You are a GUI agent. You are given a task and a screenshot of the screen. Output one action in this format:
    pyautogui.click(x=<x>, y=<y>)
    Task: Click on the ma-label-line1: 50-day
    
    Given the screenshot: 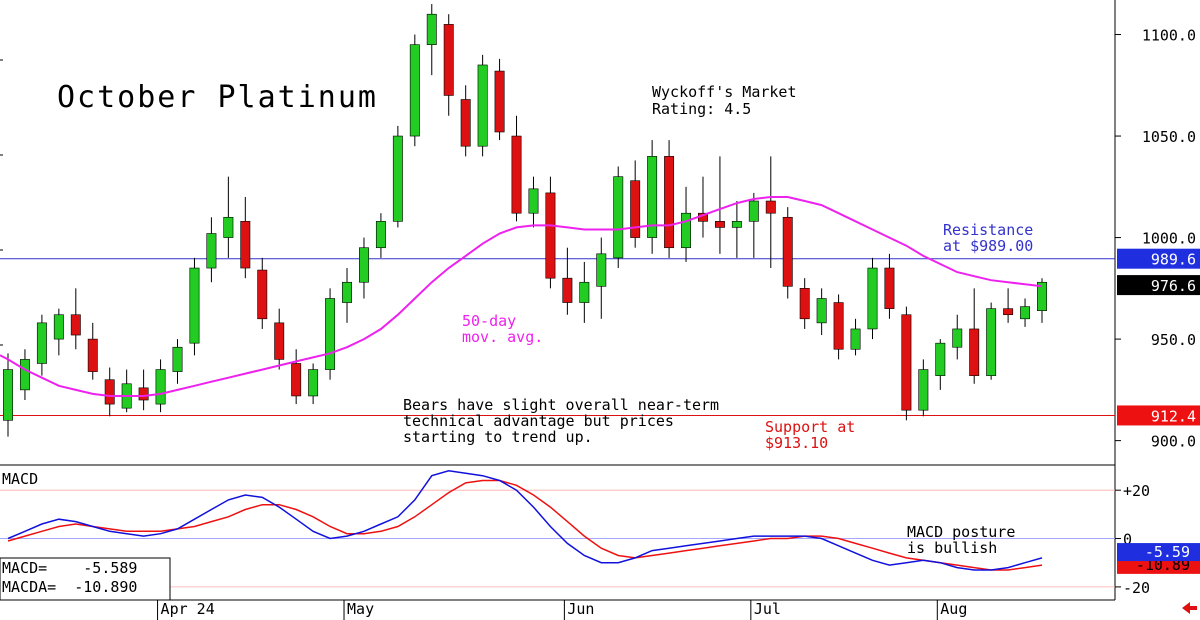 What is the action you would take?
    pyautogui.click(x=489, y=321)
    